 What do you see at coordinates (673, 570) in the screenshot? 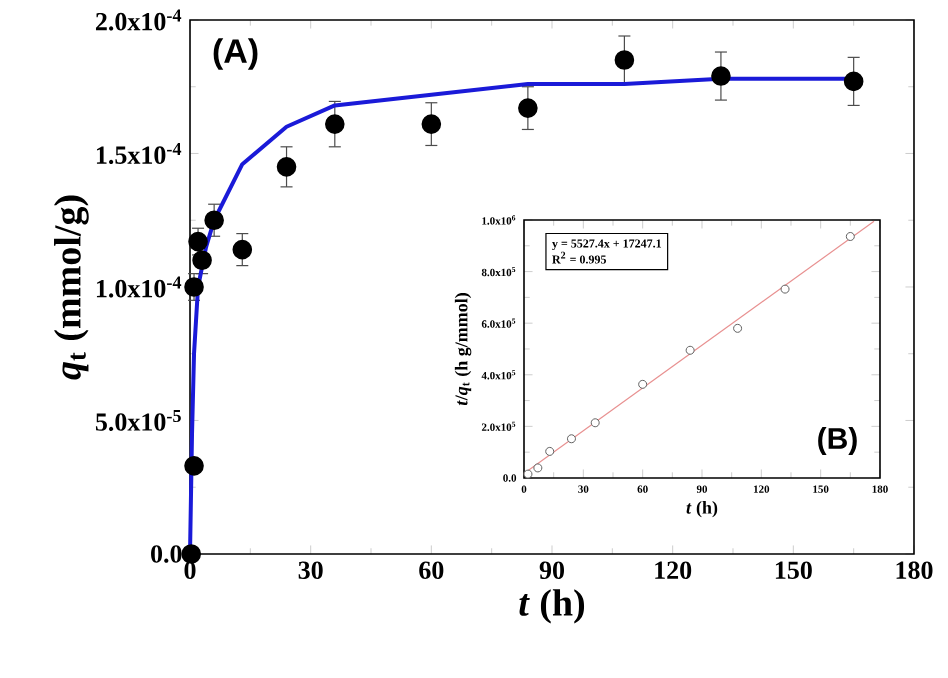
I see `x-tick-label: 120` at bounding box center [673, 570].